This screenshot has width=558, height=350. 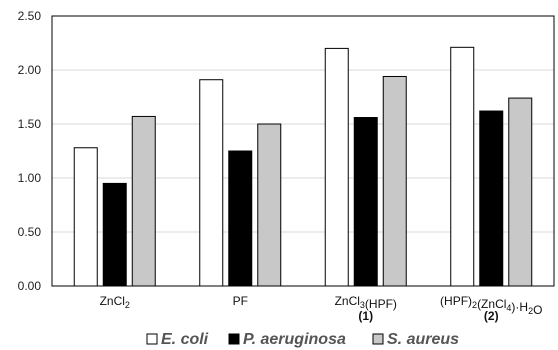 I want to click on y-tick-label: 2.50, so click(x=30, y=16).